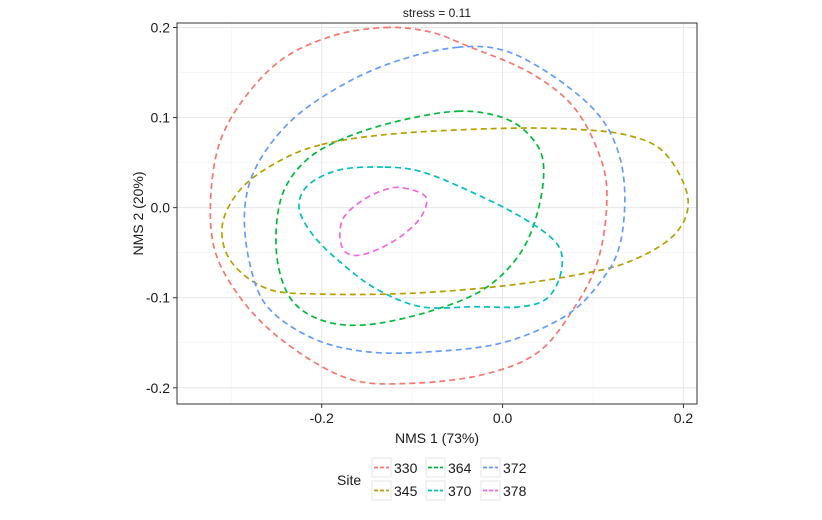 This screenshot has height=520, width=822. I want to click on y-tick-label: -0.1, so click(158, 298).